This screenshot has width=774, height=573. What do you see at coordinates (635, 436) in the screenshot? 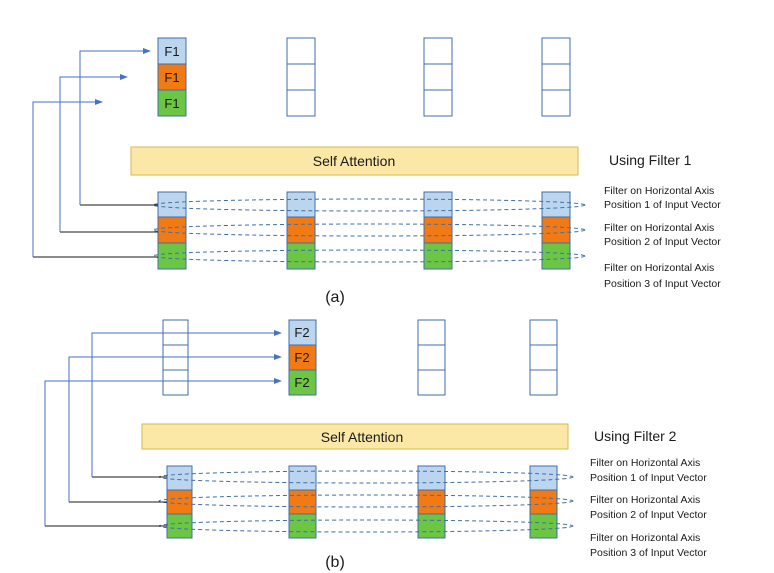
I see `filter-title: Using Filter 2` at bounding box center [635, 436].